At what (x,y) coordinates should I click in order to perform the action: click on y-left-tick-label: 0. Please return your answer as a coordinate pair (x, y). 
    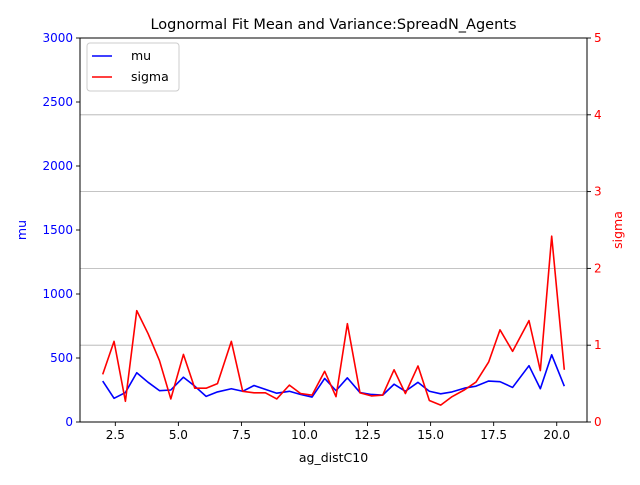
    Looking at the image, I should click on (69, 422).